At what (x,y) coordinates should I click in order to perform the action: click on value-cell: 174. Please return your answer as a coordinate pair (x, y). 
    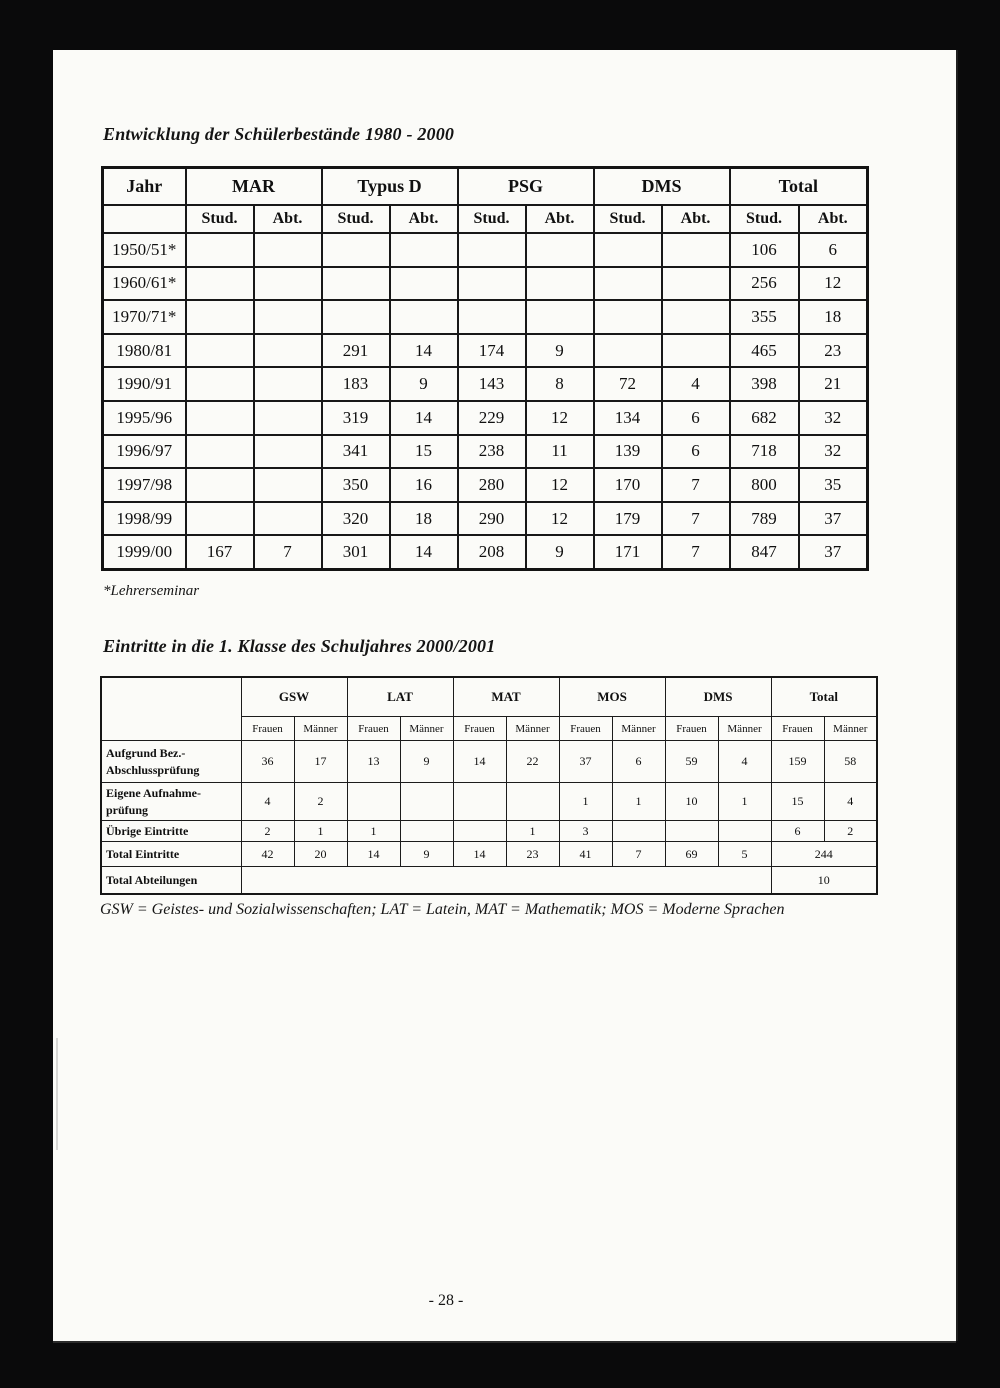
    Looking at the image, I should click on (491, 350).